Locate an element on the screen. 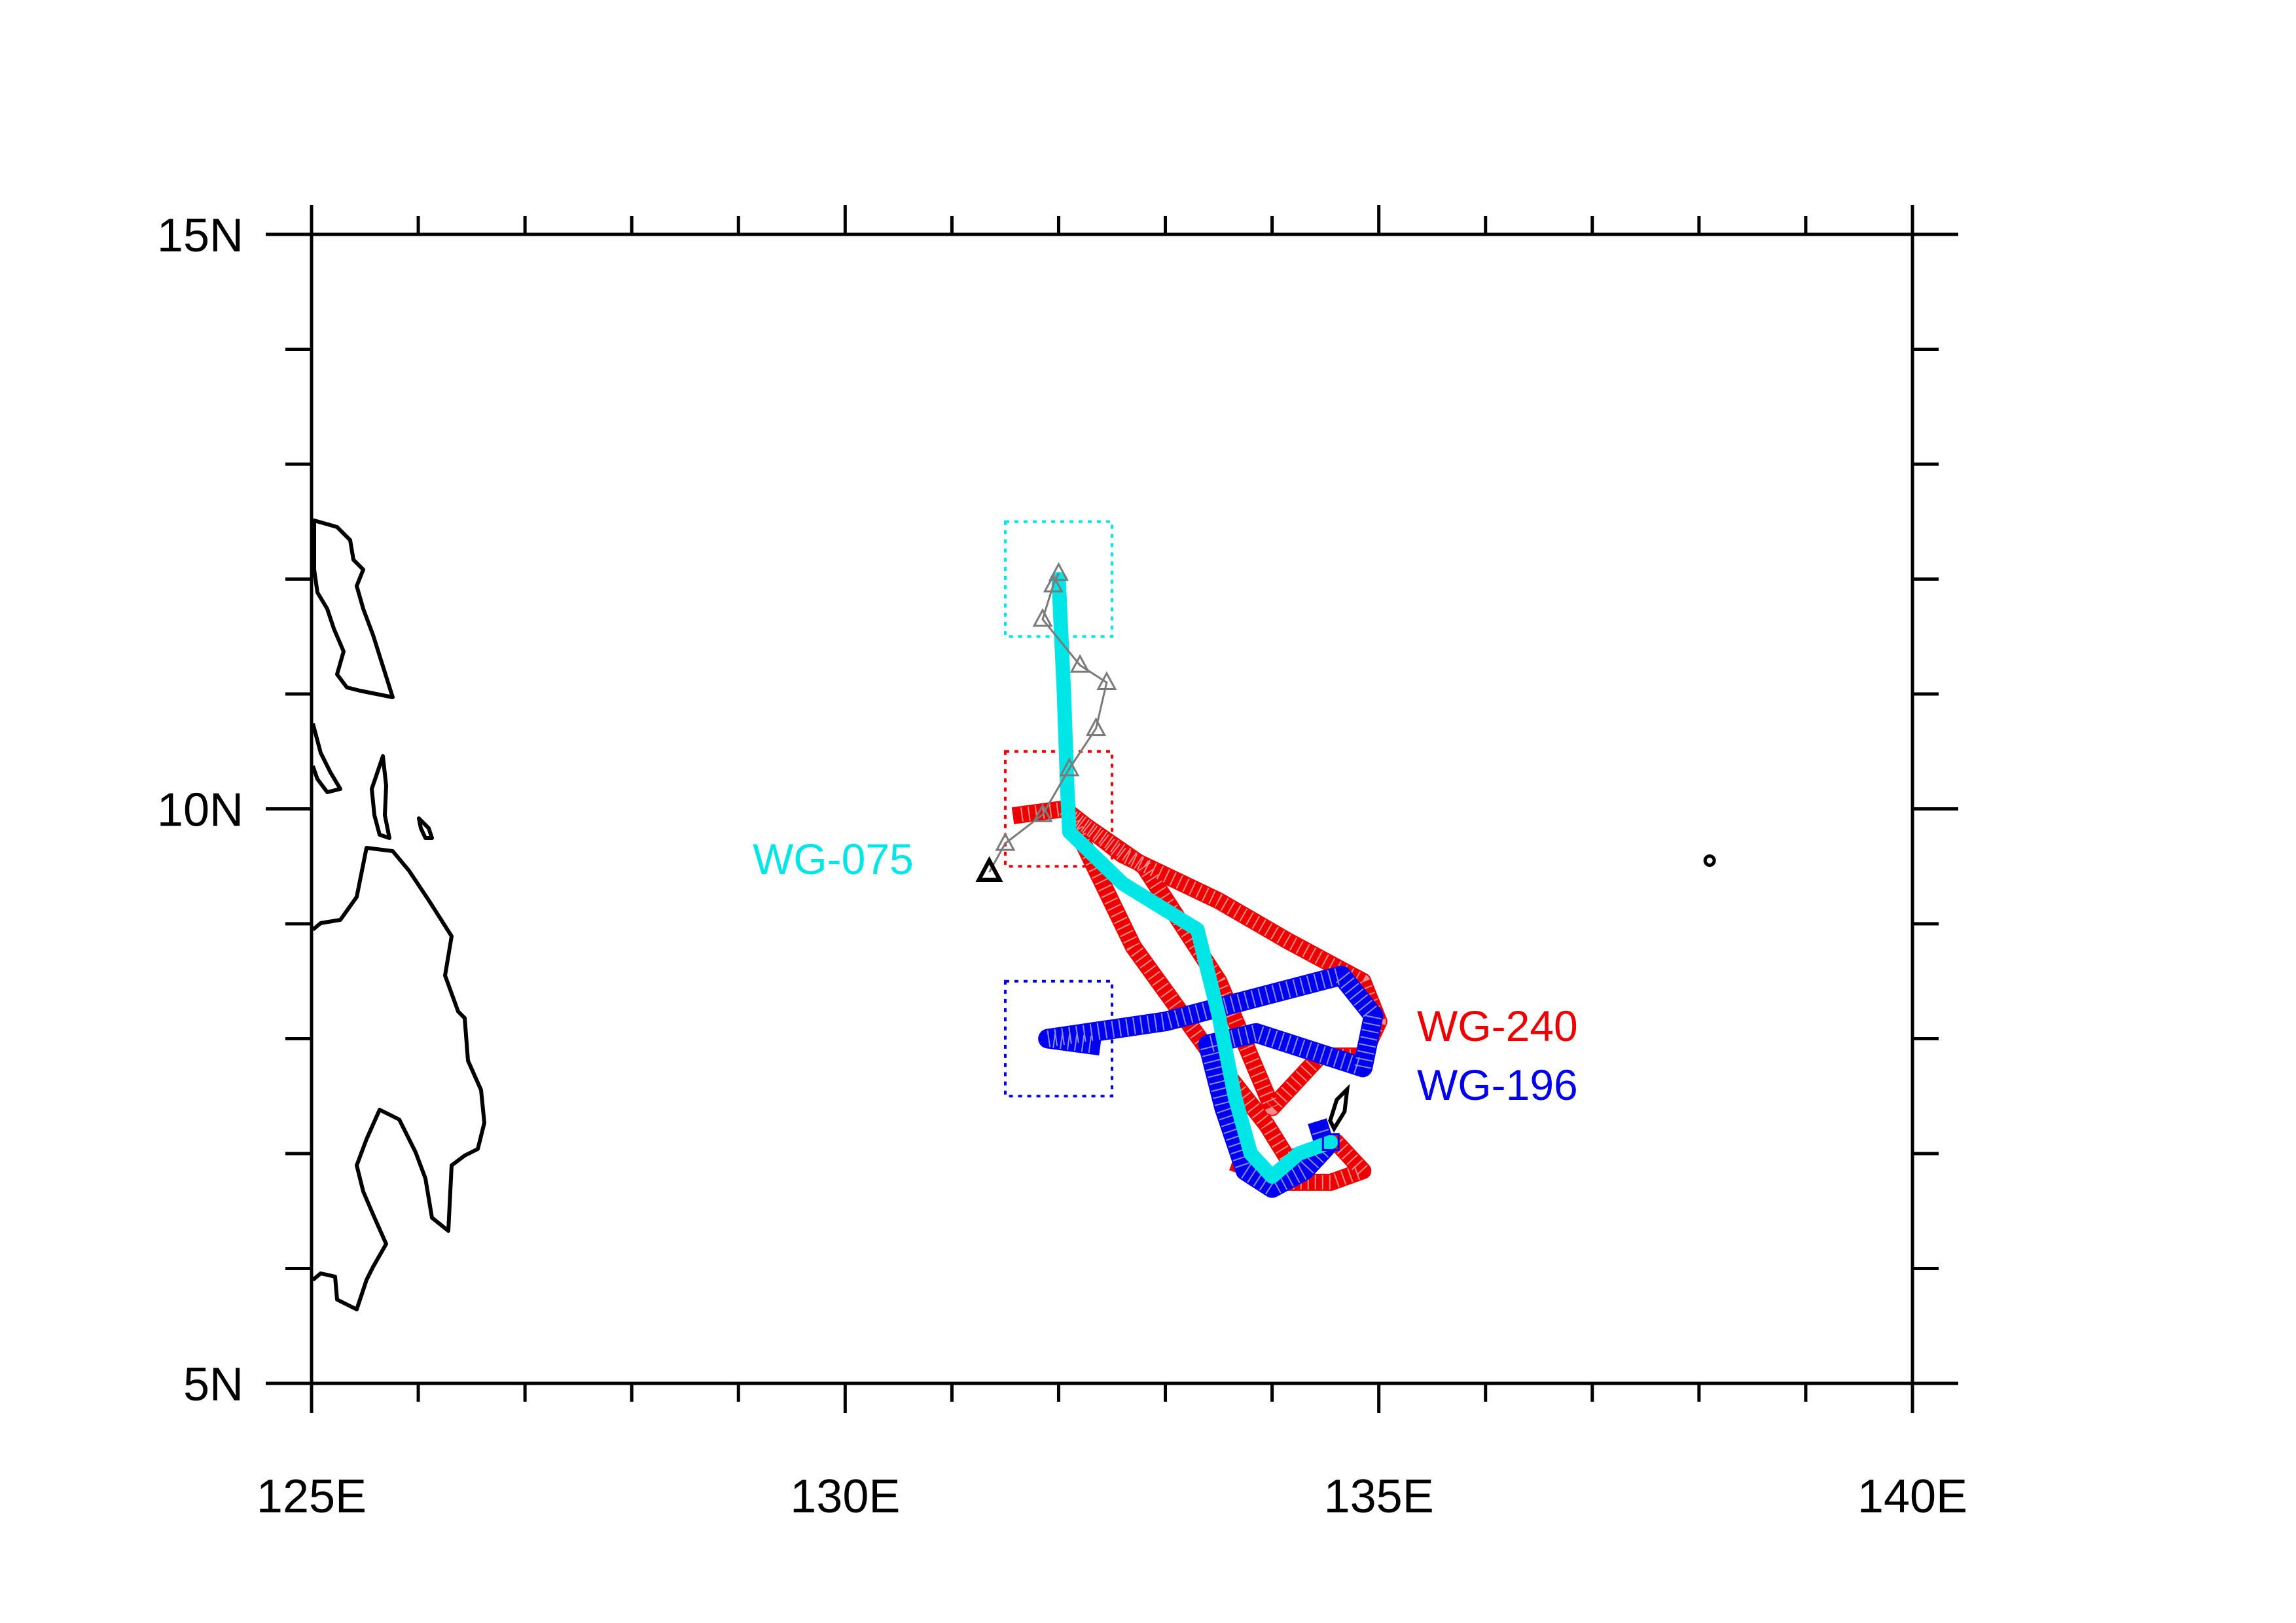  x-tick-label: 130E is located at coordinates (845, 1496).